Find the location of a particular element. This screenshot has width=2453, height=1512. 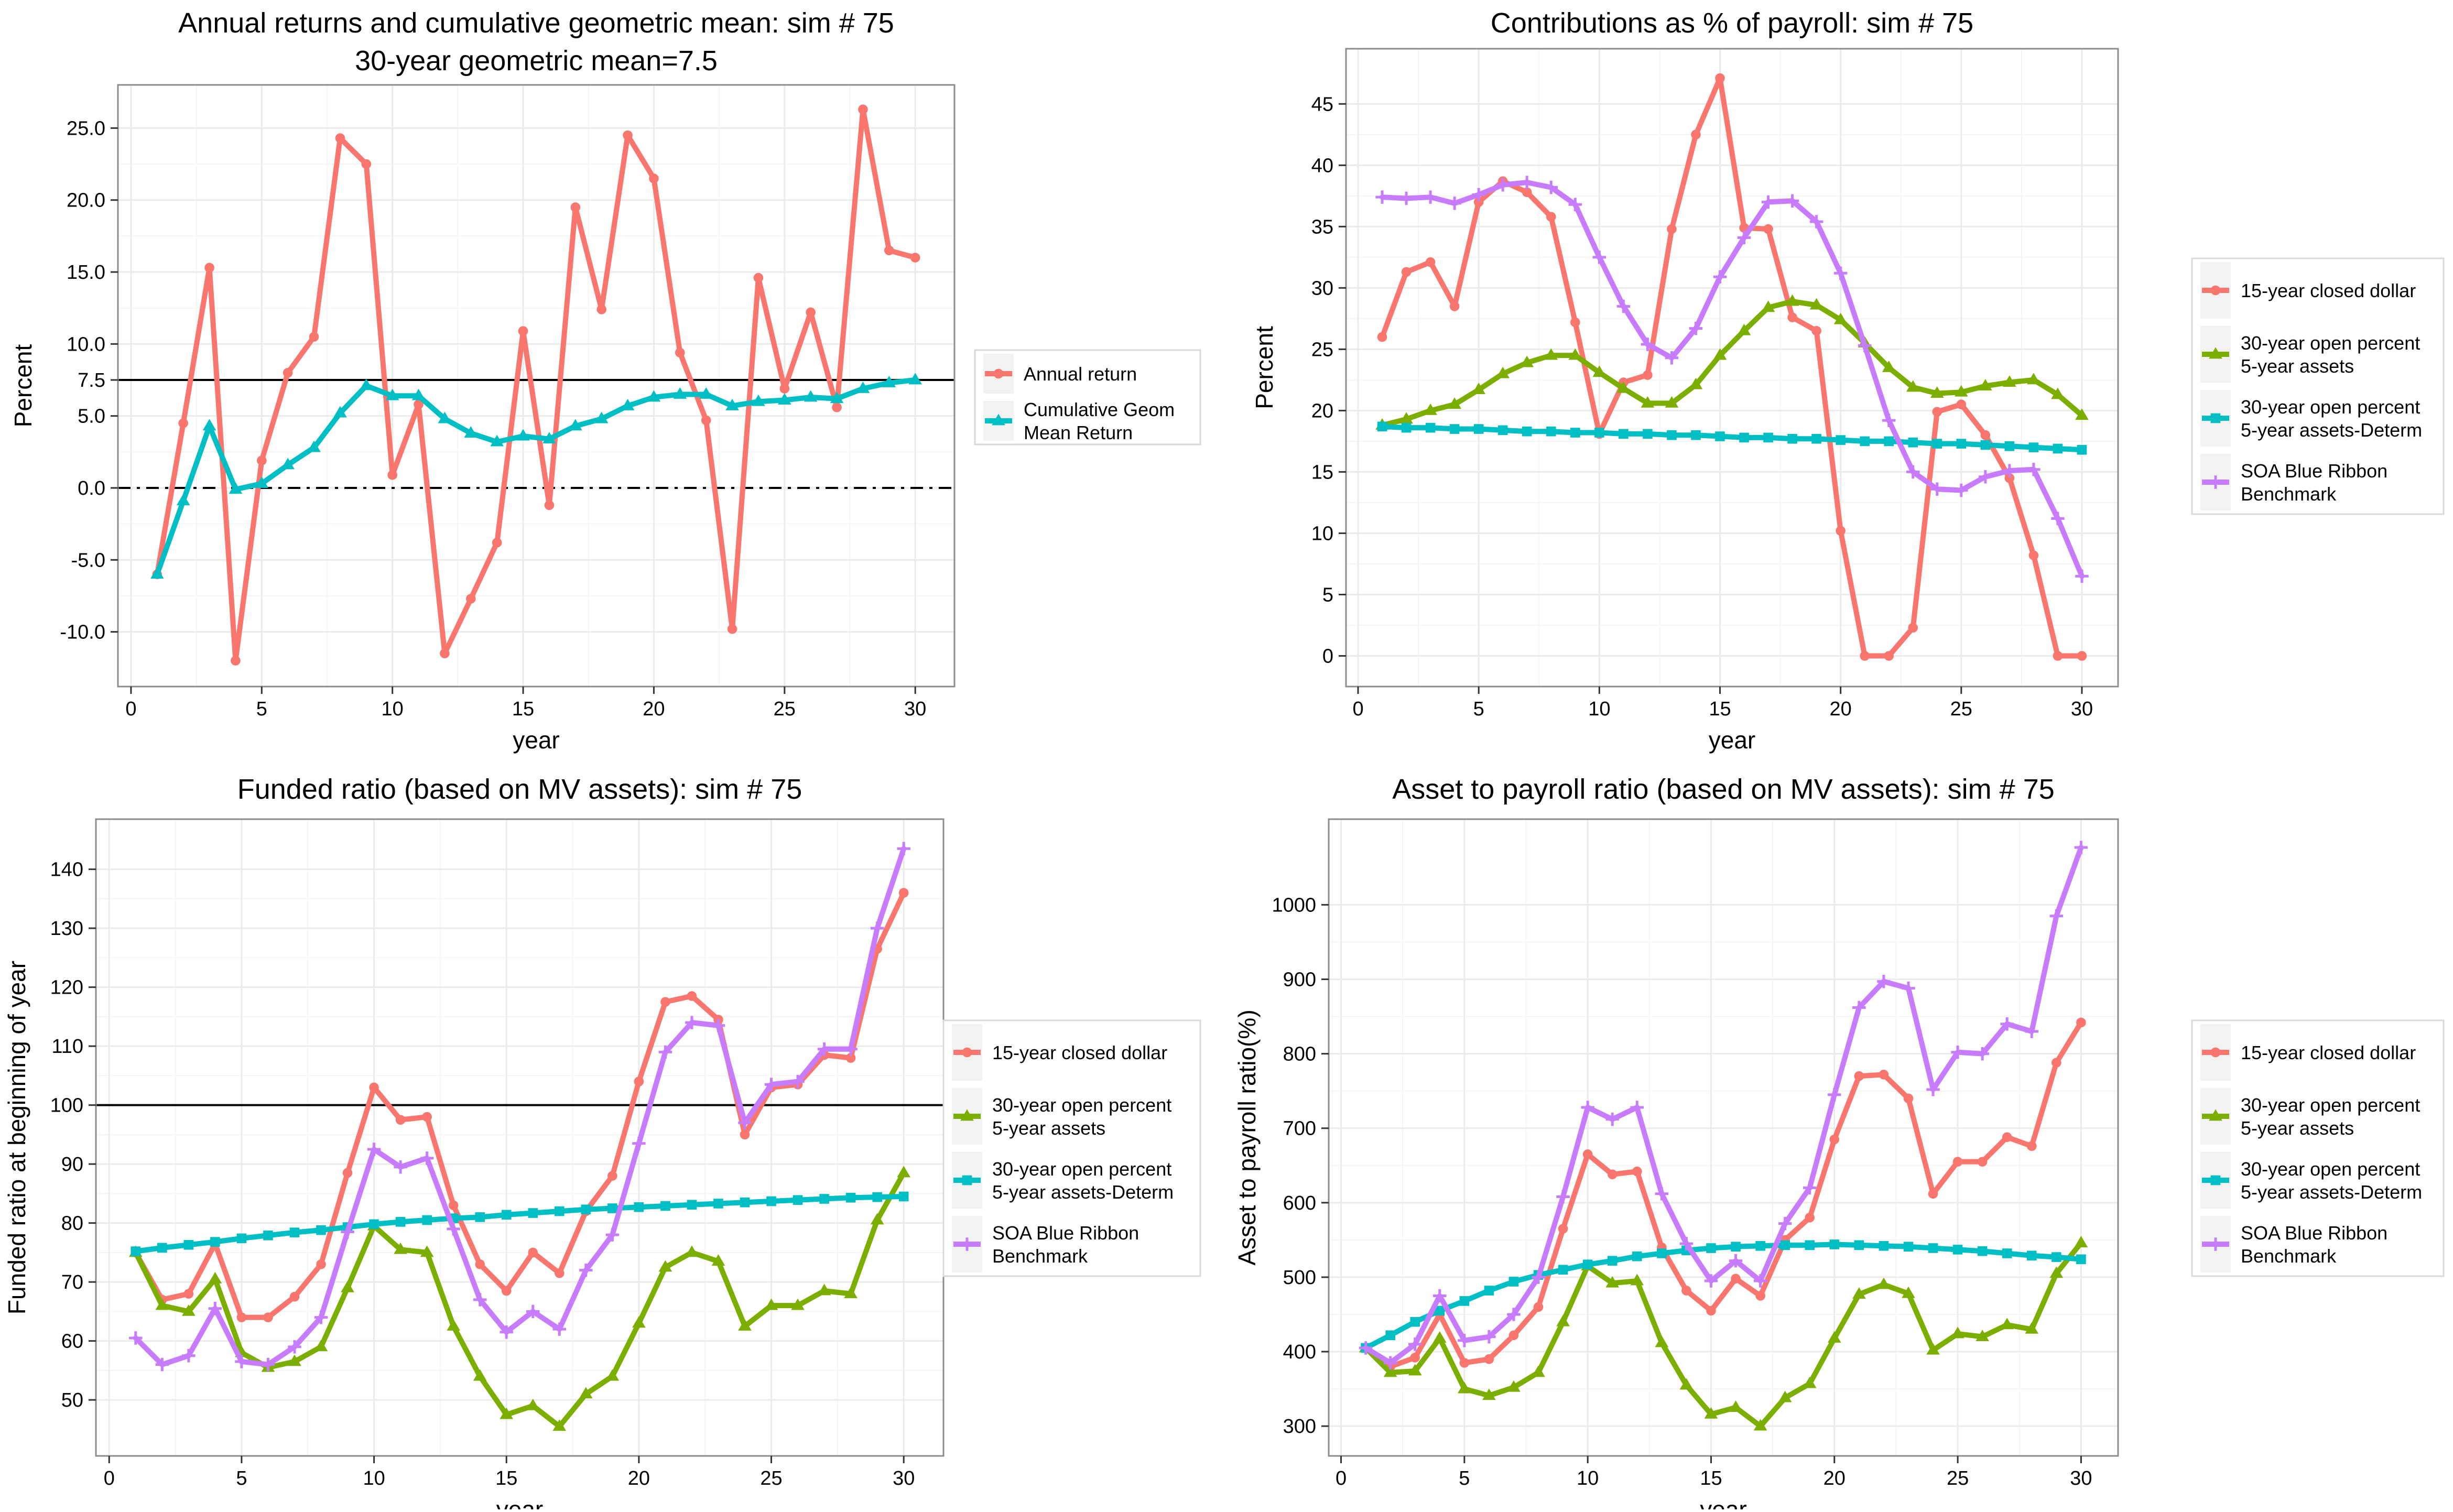

legend-label: Cumulative Geom is located at coordinates (1099, 409).